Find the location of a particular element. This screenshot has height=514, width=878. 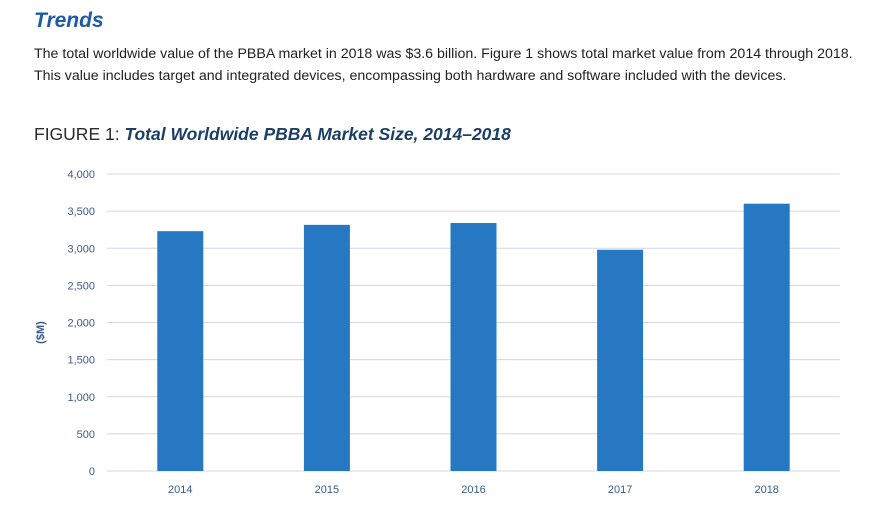

x-axis-ticks: 2014 2015 2016 2017 2018 is located at coordinates (473, 490).